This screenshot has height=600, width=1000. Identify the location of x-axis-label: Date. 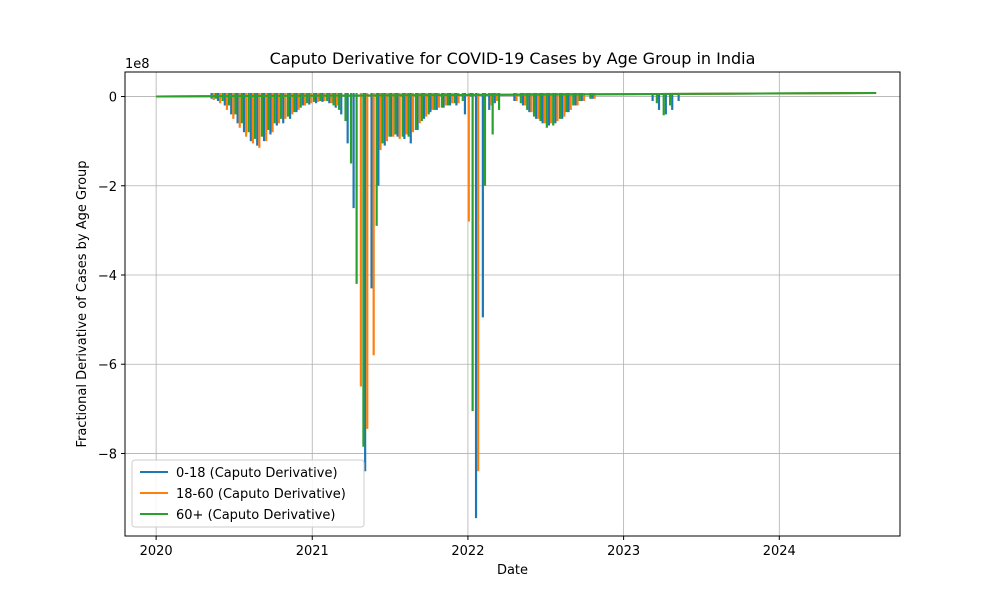
(512, 570).